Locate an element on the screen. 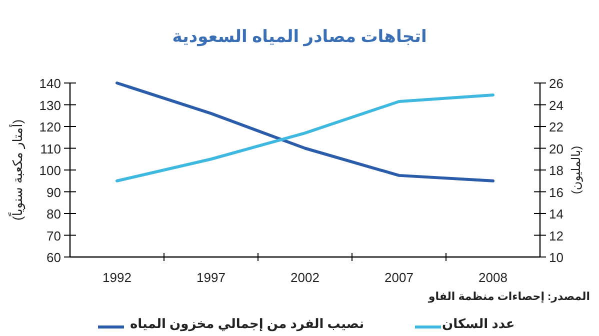 Image resolution: width=599 pixels, height=336 pixels. text: المصدر: إحصاءات منظمة الفاو is located at coordinates (508, 297).